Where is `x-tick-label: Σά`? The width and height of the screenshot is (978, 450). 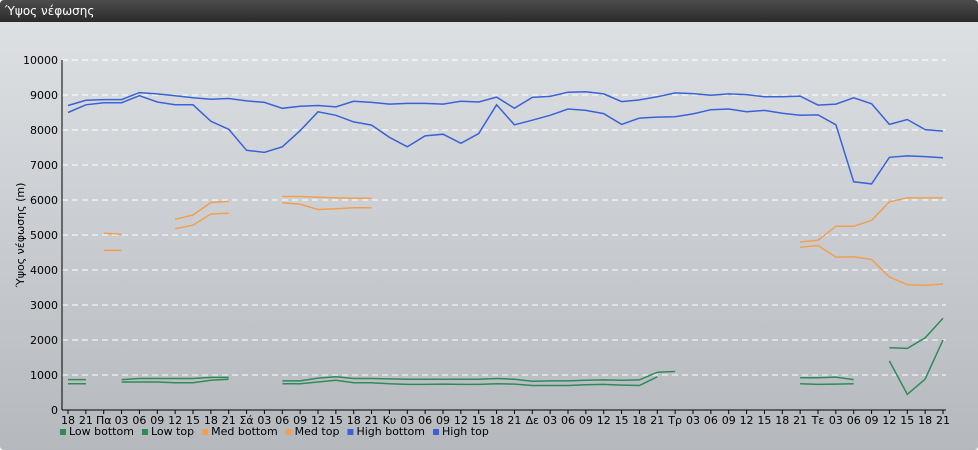
x-tick-label: Σά is located at coordinates (246, 420).